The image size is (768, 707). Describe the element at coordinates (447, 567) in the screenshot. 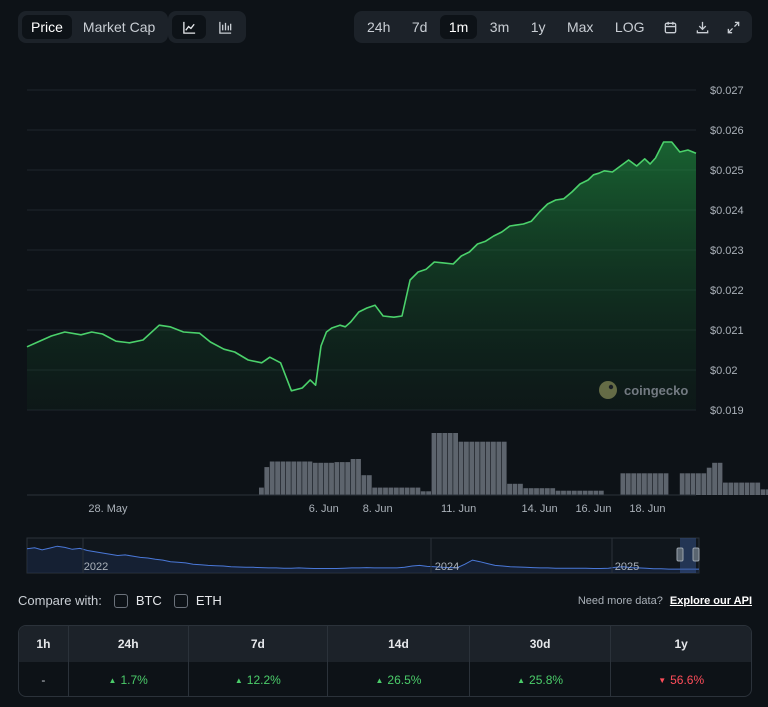

I see `navigator-year-label: 2024` at that location.